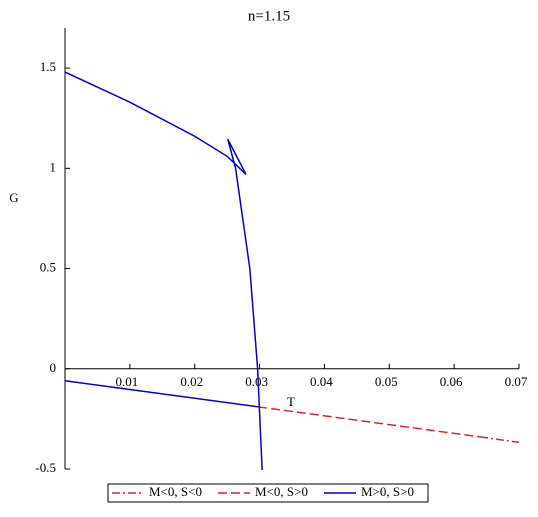 This screenshot has height=517, width=538. Describe the element at coordinates (291, 401) in the screenshot. I see `x-axis-label: T` at that location.